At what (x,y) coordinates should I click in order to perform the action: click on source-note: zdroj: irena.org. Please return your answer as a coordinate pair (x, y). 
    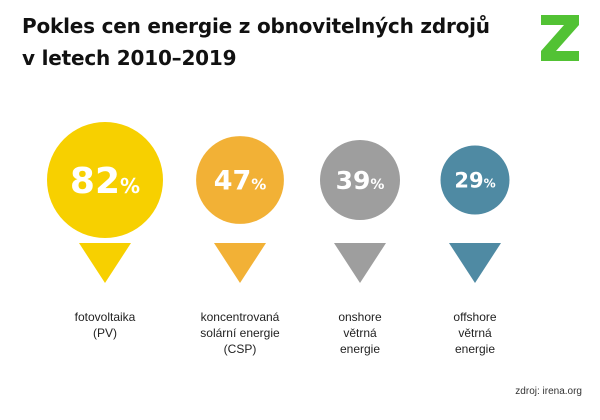
    Looking at the image, I should click on (548, 391).